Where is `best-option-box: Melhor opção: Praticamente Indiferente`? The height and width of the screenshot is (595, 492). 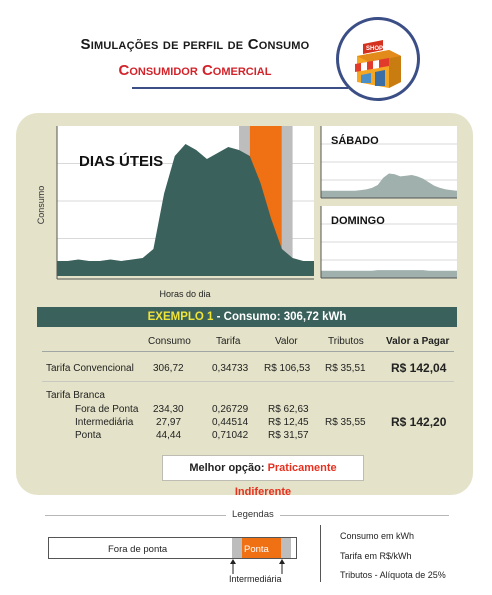 best-option-box: Melhor opção: Praticamente Indiferente is located at coordinates (263, 476).